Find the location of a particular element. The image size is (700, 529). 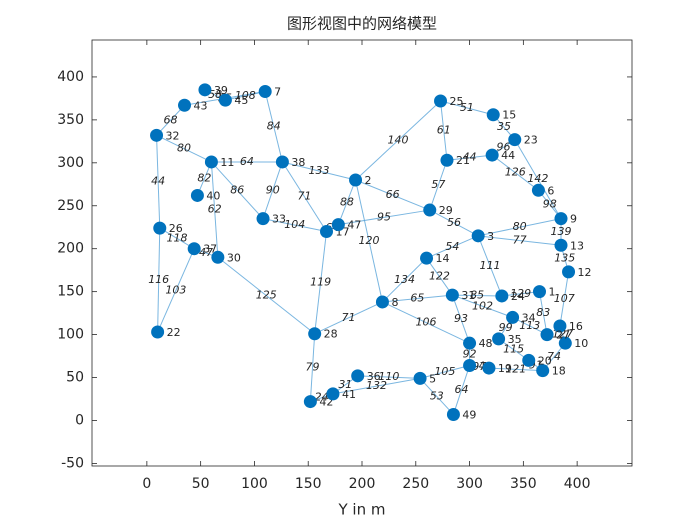

edge-label: 47 is located at coordinates (206, 252).